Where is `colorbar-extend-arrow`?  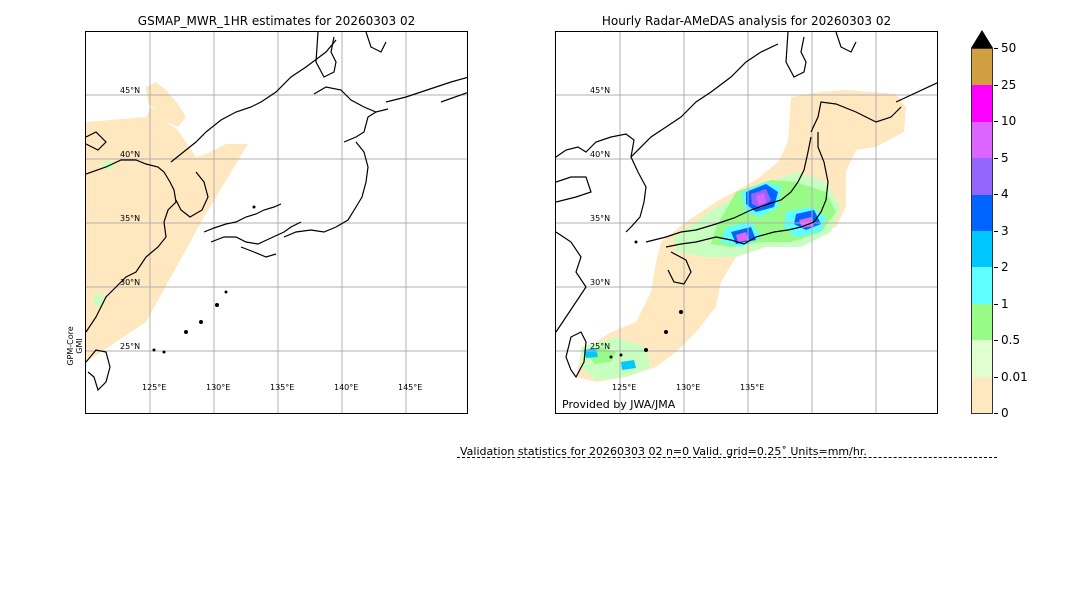
colorbar-extend-arrow is located at coordinates (982, 39).